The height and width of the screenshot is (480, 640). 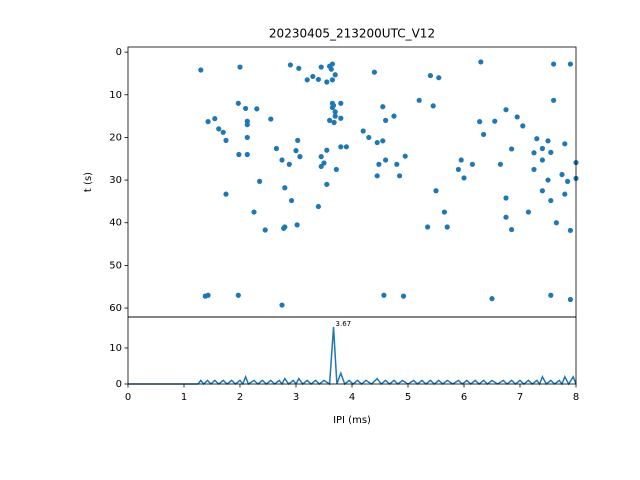 What do you see at coordinates (464, 397) in the screenshot?
I see `x-tick-label: 6` at bounding box center [464, 397].